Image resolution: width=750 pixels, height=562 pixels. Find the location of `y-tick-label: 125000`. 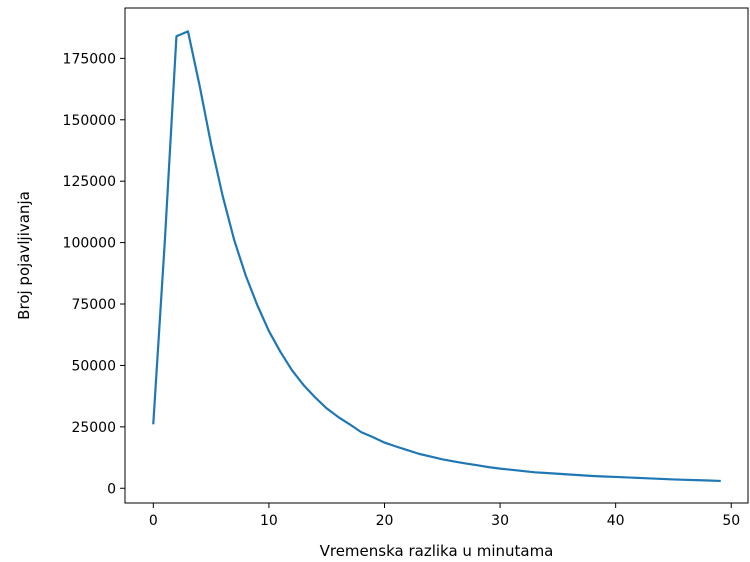

y-tick-label: 125000 is located at coordinates (89, 182).